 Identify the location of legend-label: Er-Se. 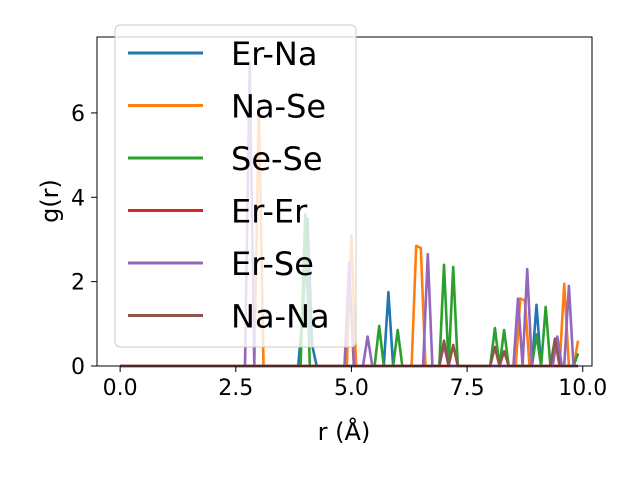
(272, 264).